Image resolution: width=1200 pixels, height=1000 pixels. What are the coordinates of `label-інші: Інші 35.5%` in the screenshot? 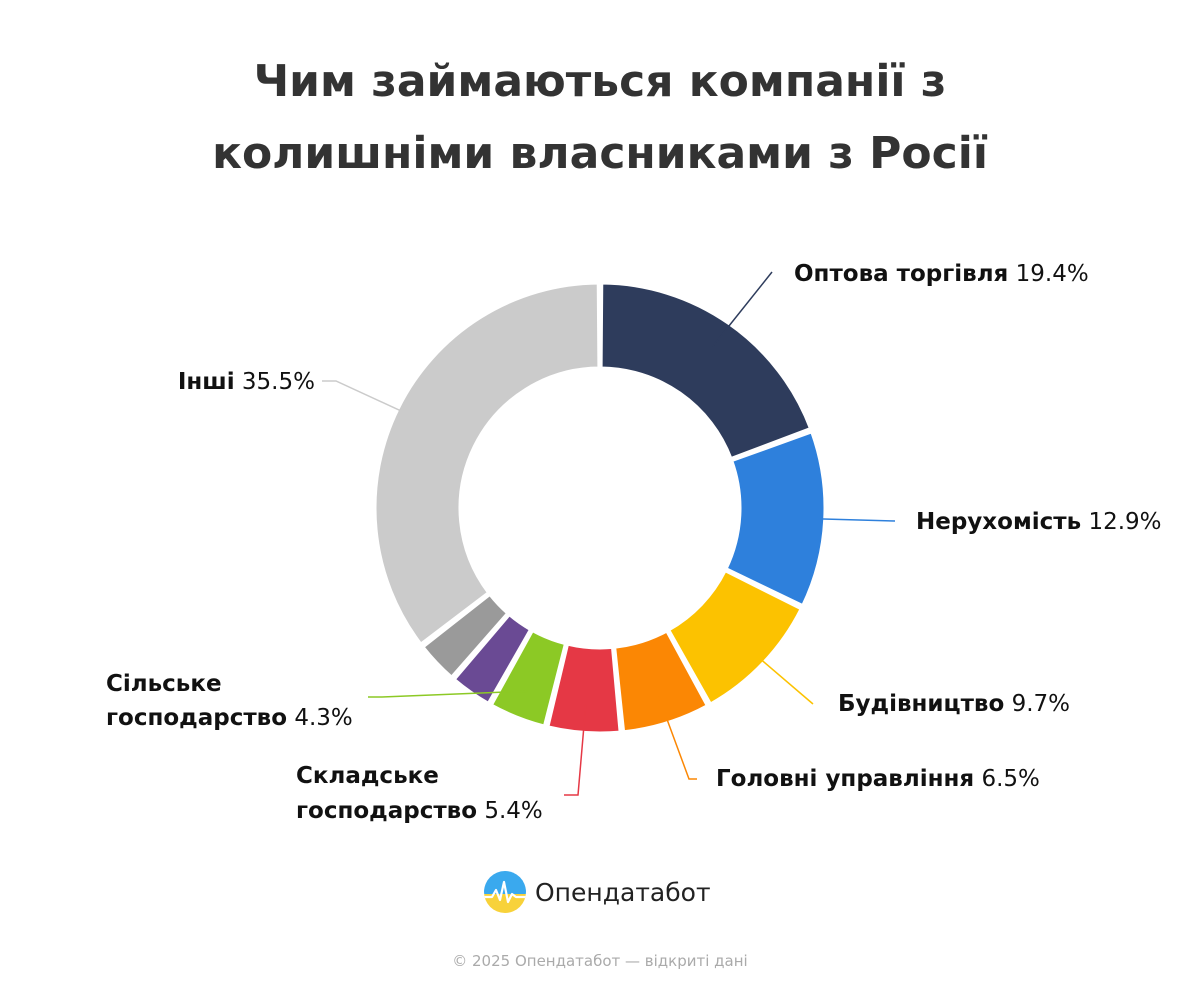 It's located at (246, 382).